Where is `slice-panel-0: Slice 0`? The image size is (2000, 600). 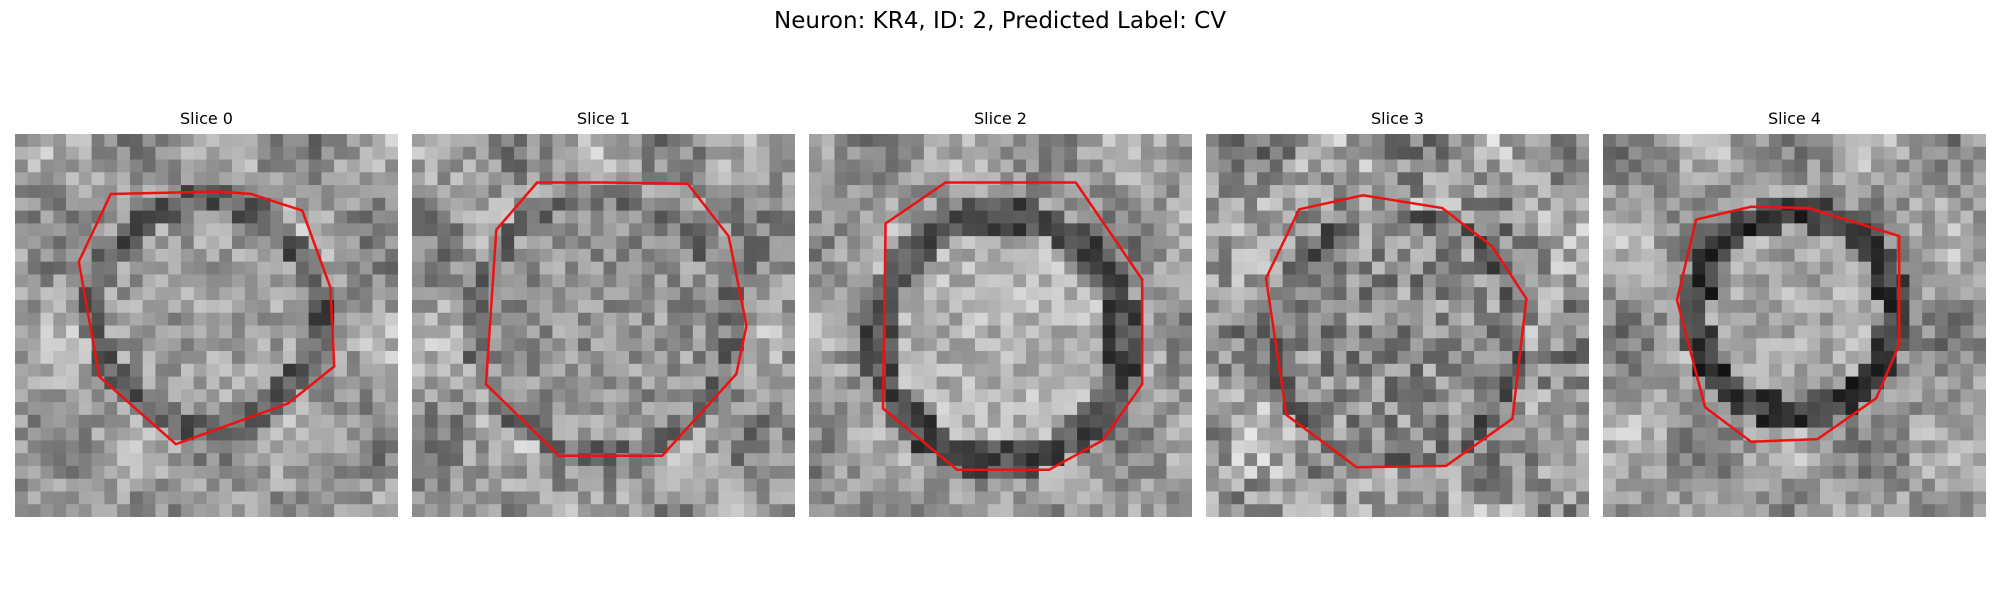
slice-panel-0: Slice 0 is located at coordinates (206, 119).